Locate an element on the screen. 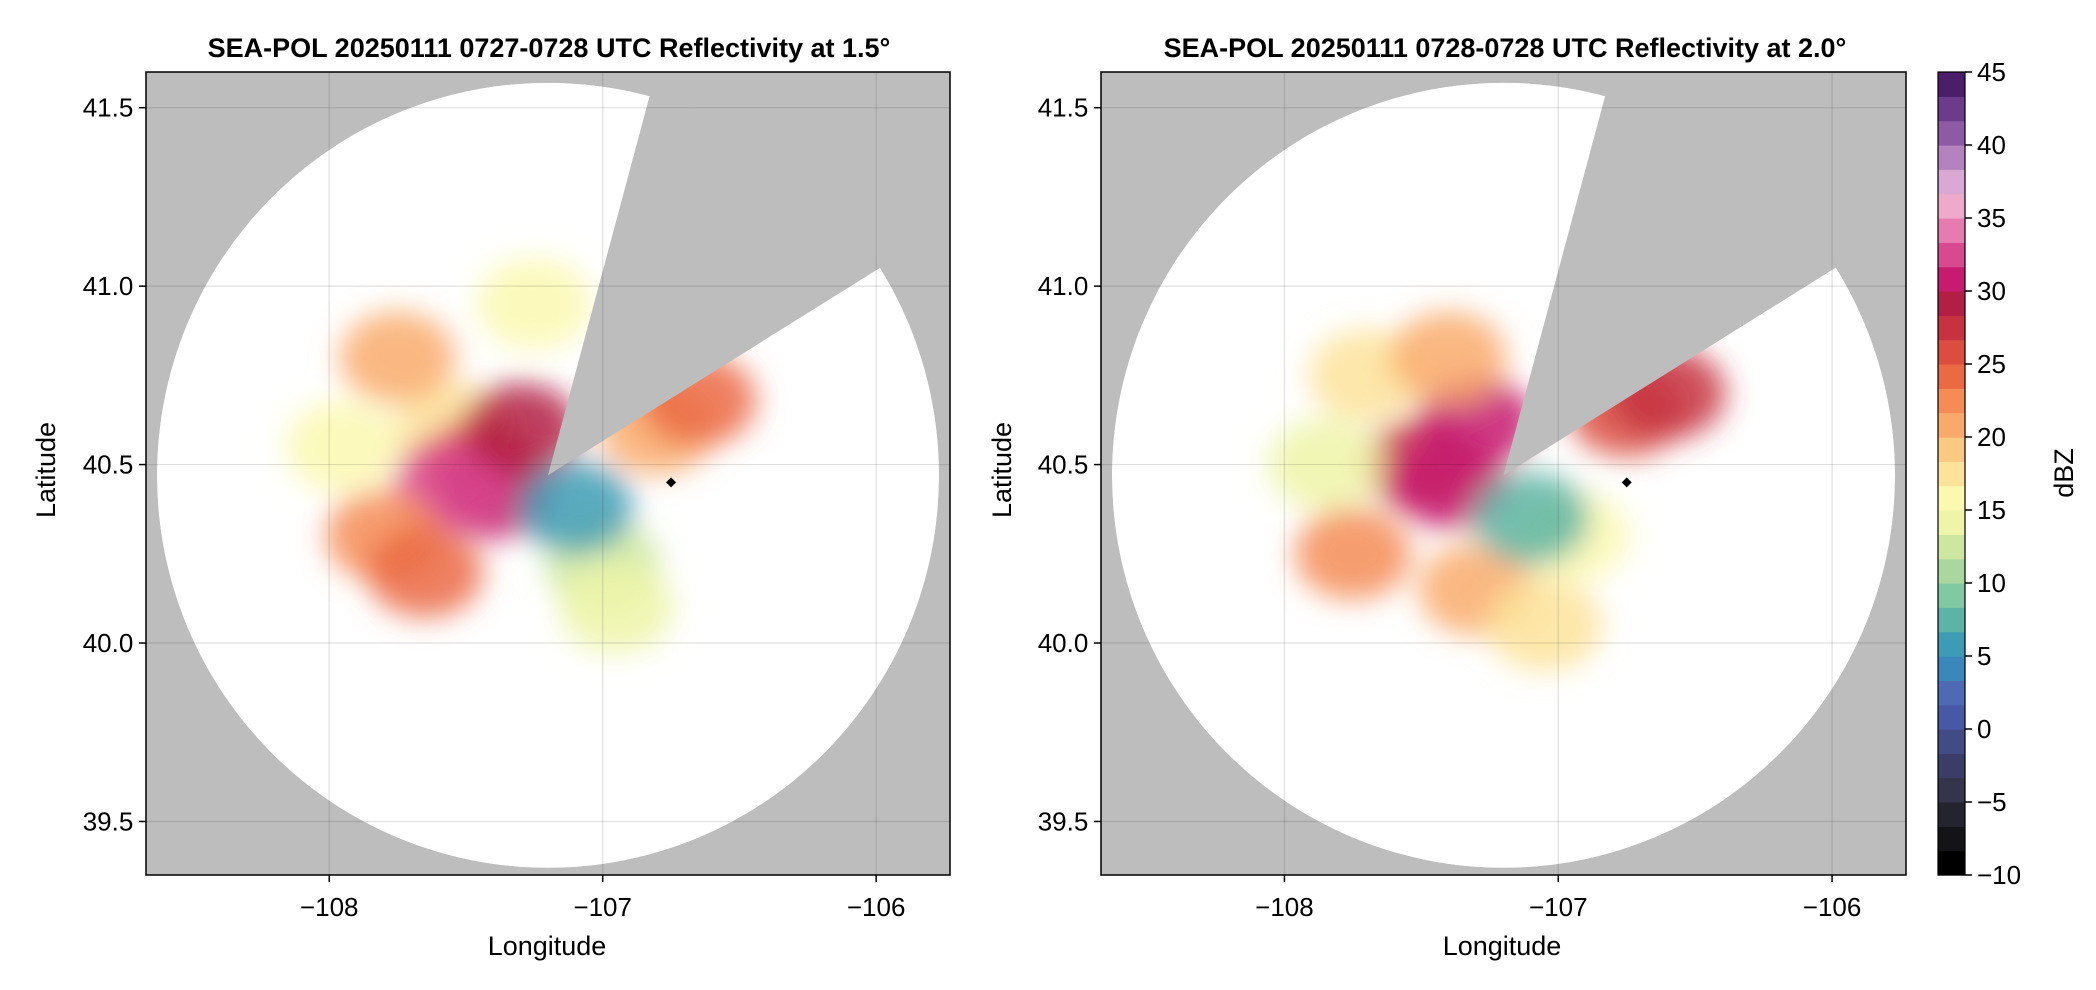 The height and width of the screenshot is (990, 2096). colorbar-tick-label: 40 is located at coordinates (1991, 145).